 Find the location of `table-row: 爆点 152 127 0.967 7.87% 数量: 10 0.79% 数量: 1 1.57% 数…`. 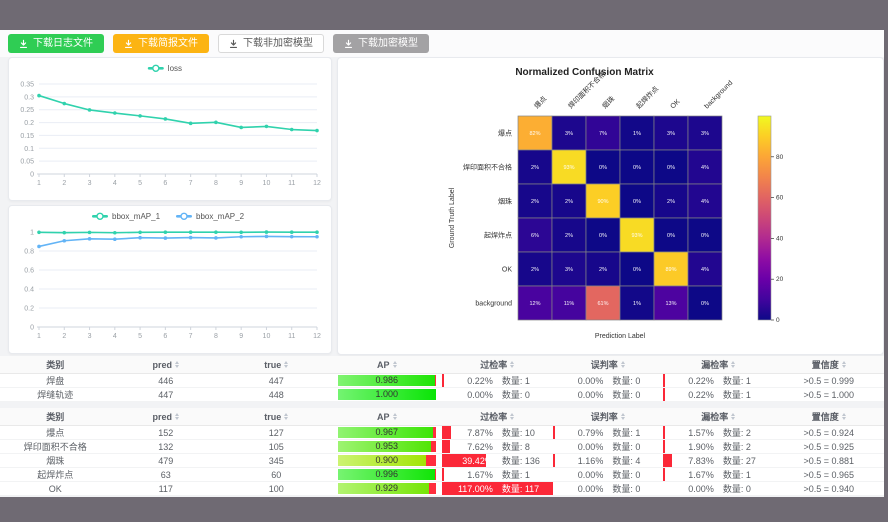

table-row: 爆点 152 127 0.967 7.87% 数量: 10 0.79% 数量: 1 1.57% 数… is located at coordinates (442, 432).